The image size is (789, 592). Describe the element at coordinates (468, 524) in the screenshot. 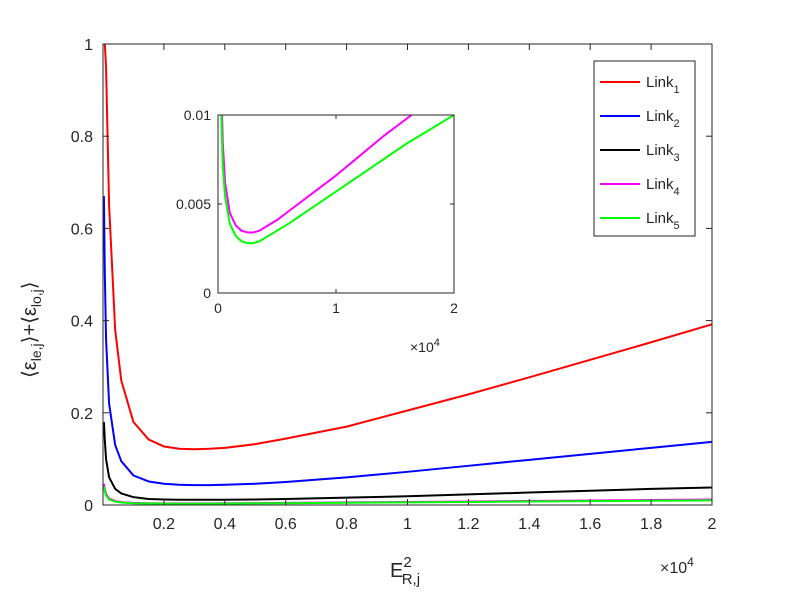

I see `main-x-tick-label: 1.2` at that location.